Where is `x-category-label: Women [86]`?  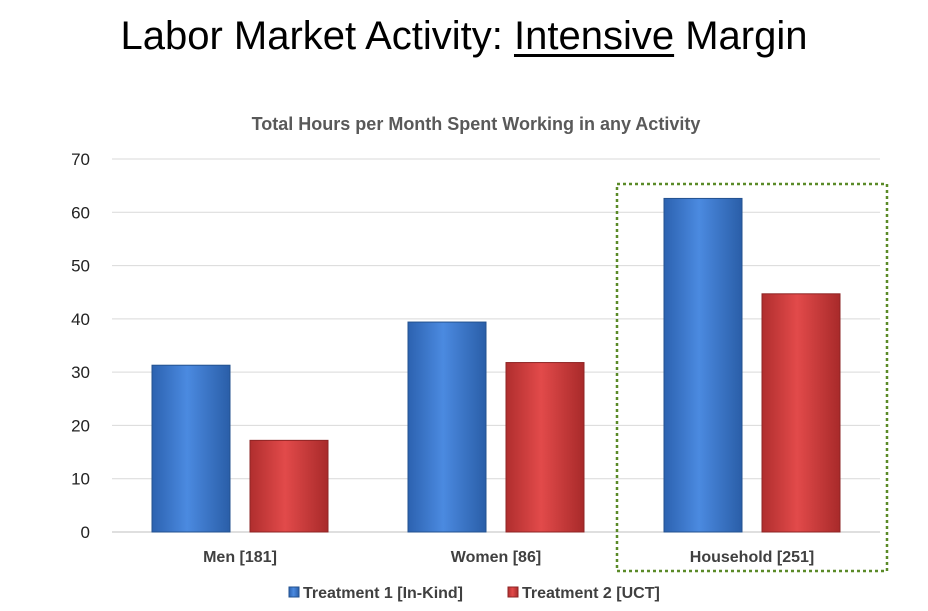 x-category-label: Women [86] is located at coordinates (496, 557).